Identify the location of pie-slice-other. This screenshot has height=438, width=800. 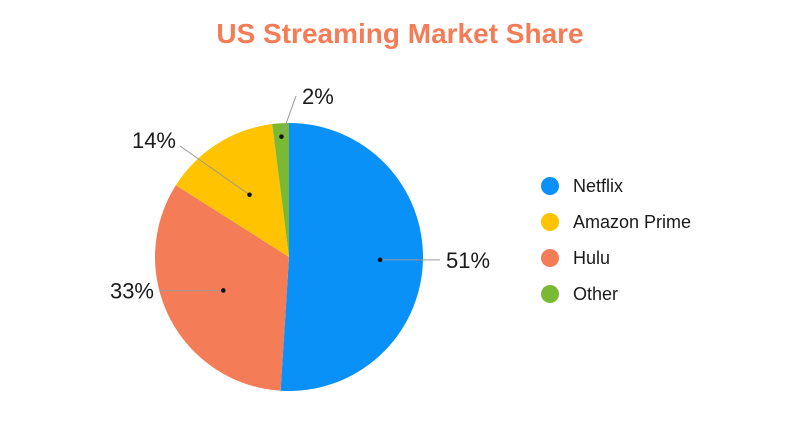
(280, 190).